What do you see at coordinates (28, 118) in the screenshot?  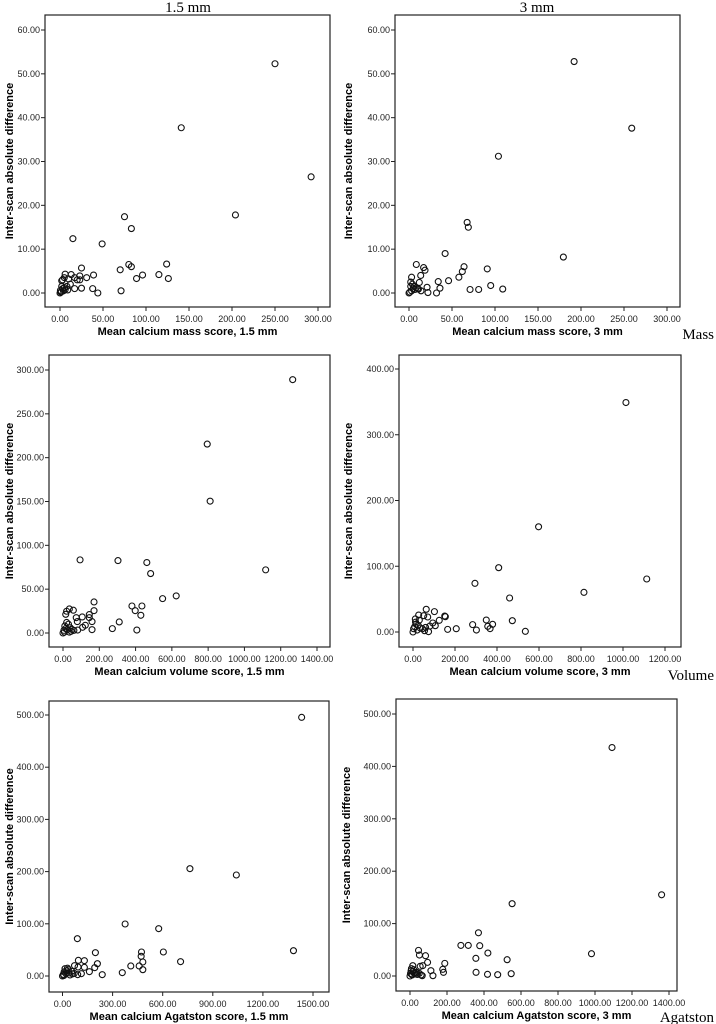 I see `y-tick-label: 40.00` at bounding box center [28, 118].